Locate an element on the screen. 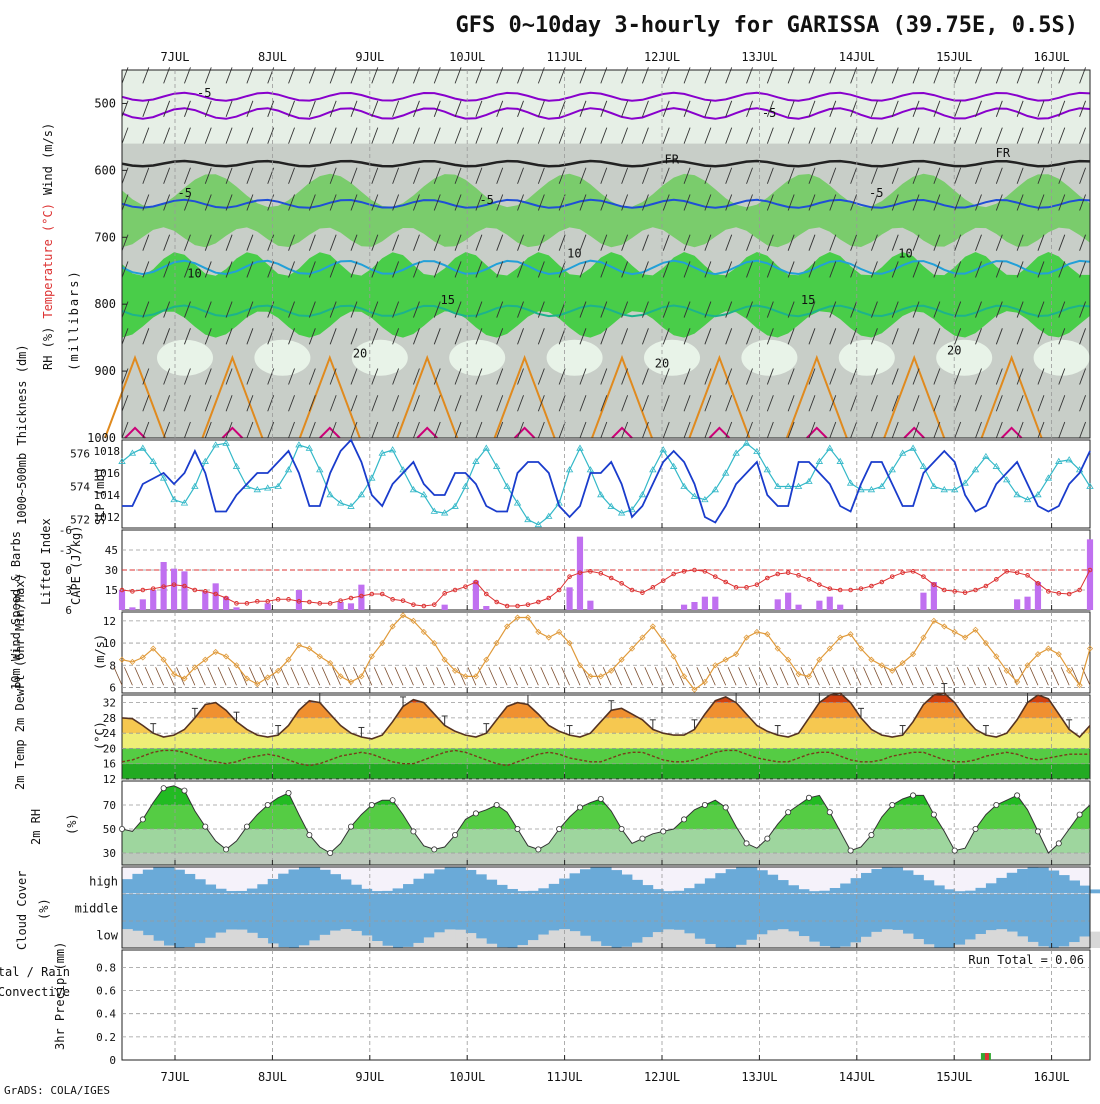 The height and width of the screenshot is (1104, 1100). precip-frame is located at coordinates (606, 1005).